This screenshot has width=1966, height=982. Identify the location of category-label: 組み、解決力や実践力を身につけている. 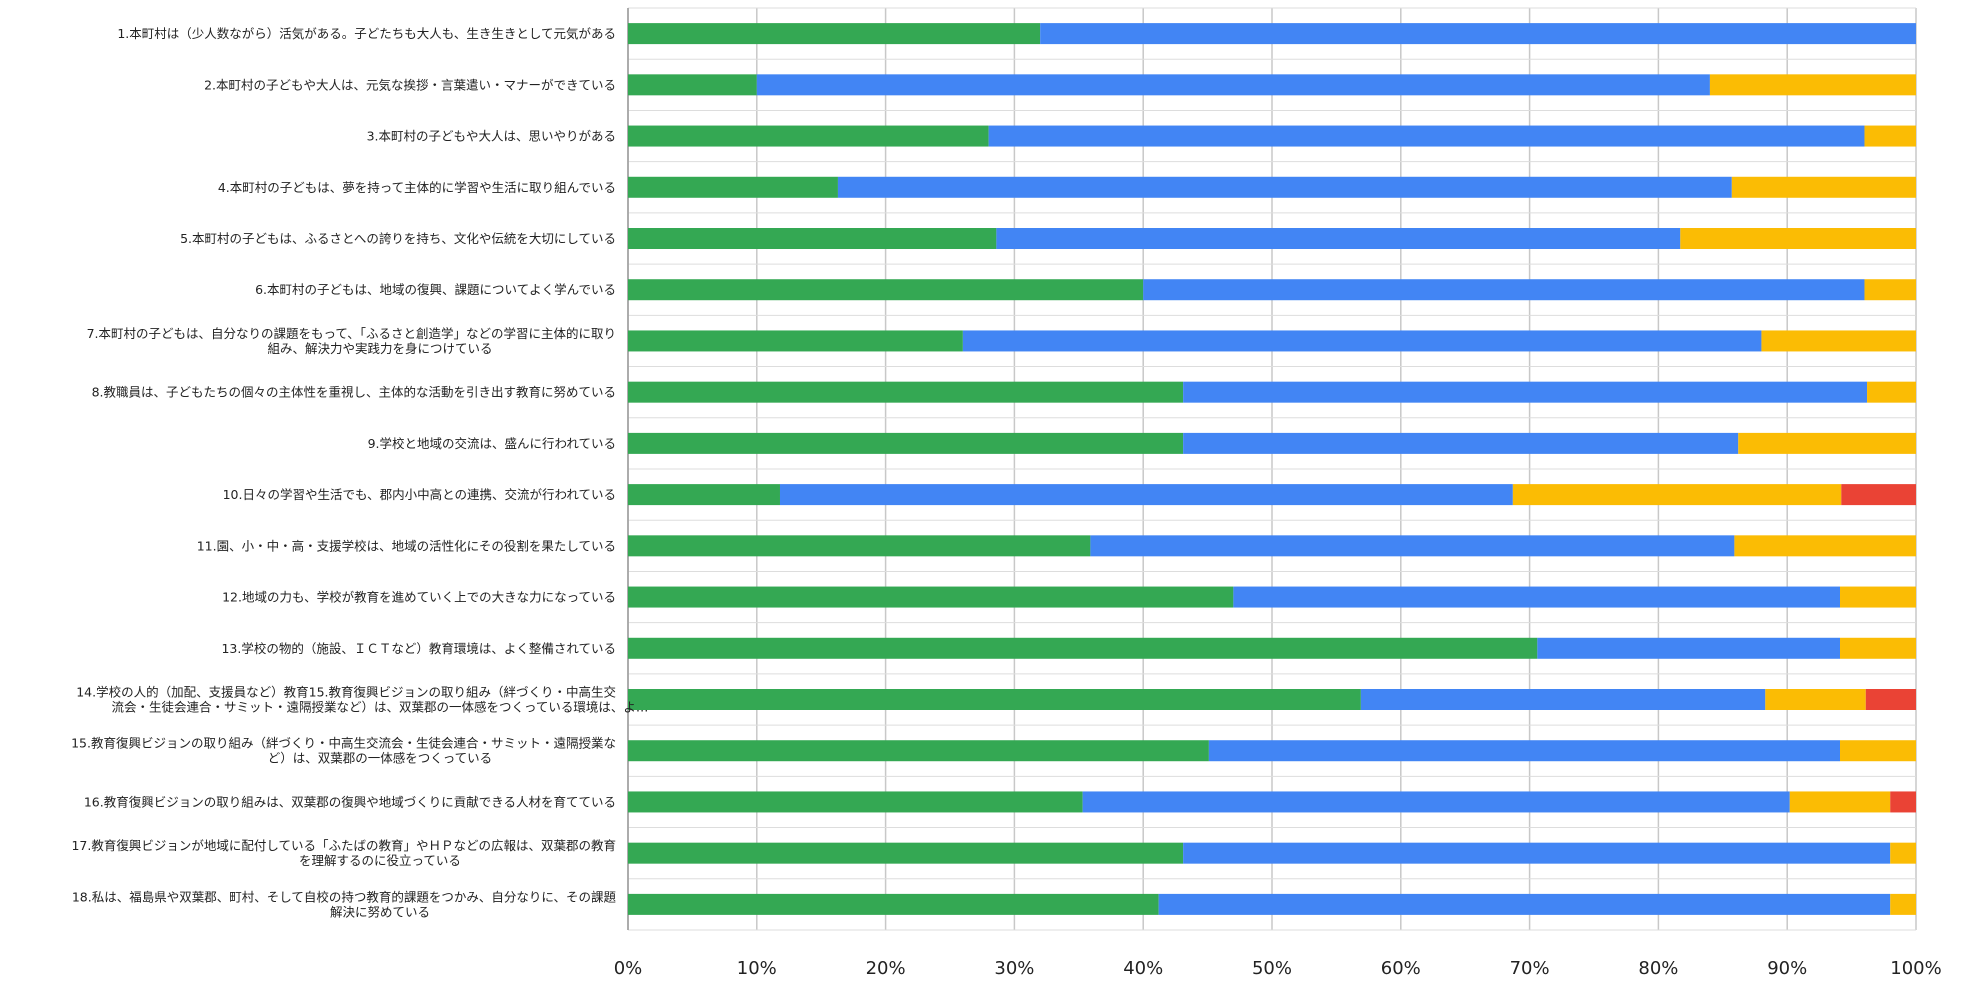
(379, 348).